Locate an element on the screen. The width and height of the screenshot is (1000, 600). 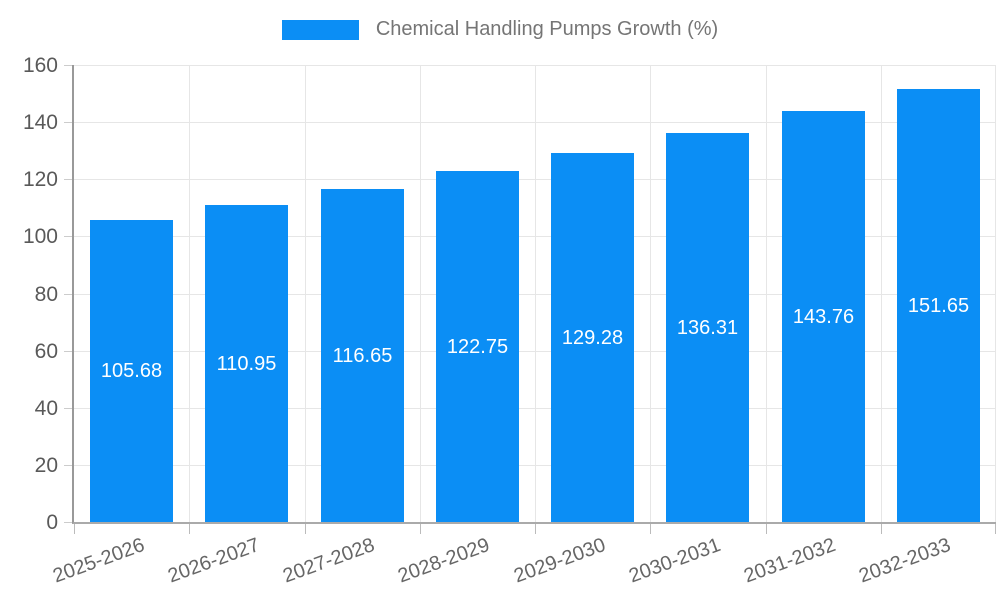
x-axis-label-2028-2029: 2028-2029 is located at coordinates (444, 561).